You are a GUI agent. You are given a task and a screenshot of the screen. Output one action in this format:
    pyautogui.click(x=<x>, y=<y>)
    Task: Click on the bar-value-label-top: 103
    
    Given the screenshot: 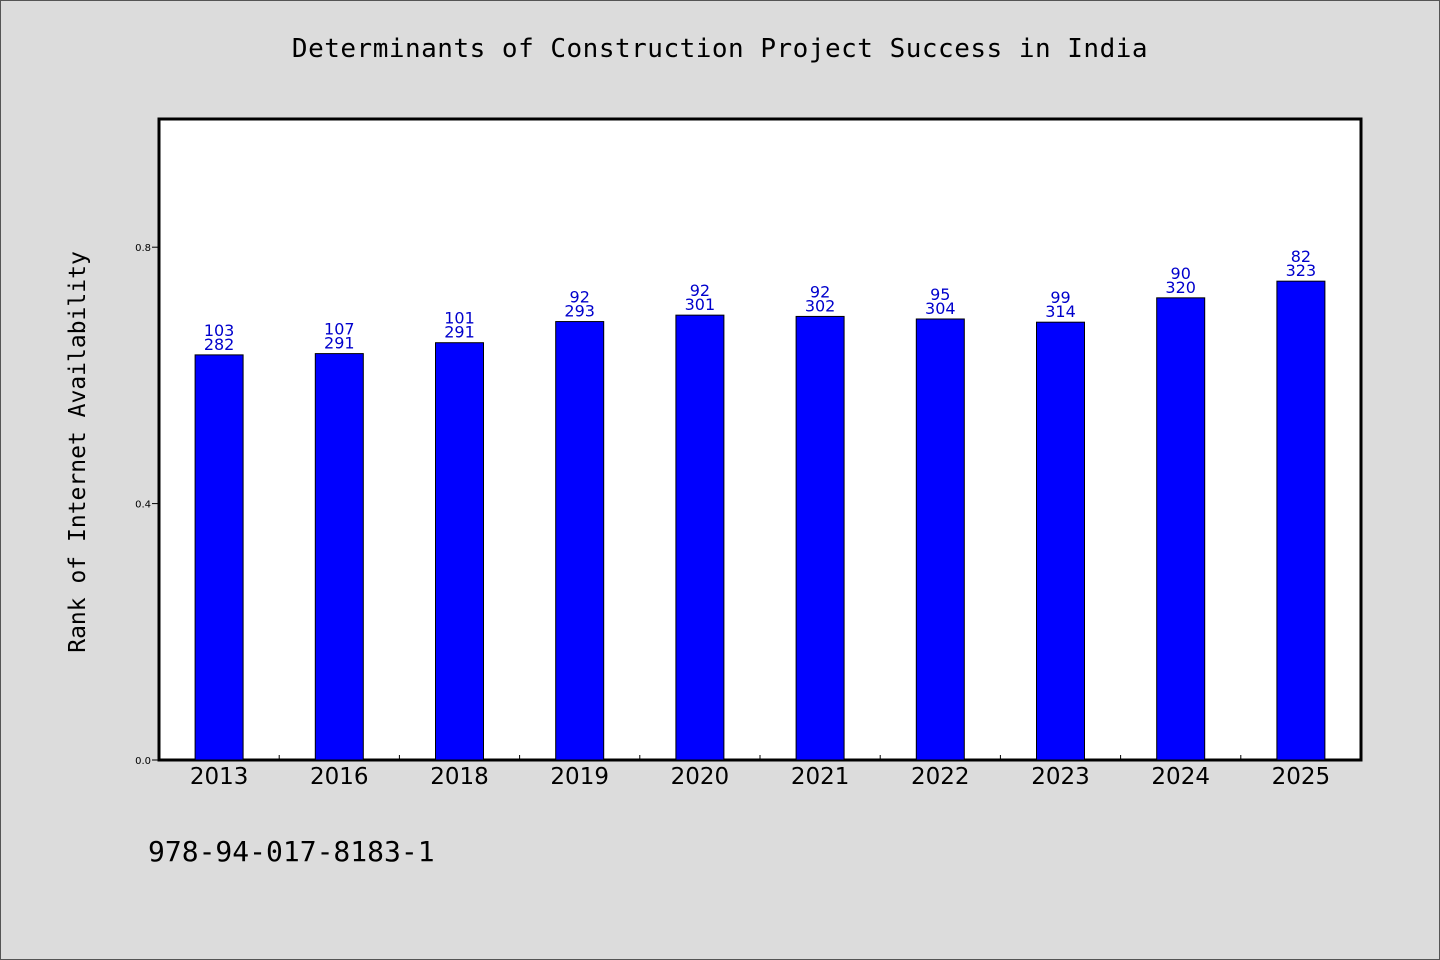 What is the action you would take?
    pyautogui.click(x=219, y=330)
    